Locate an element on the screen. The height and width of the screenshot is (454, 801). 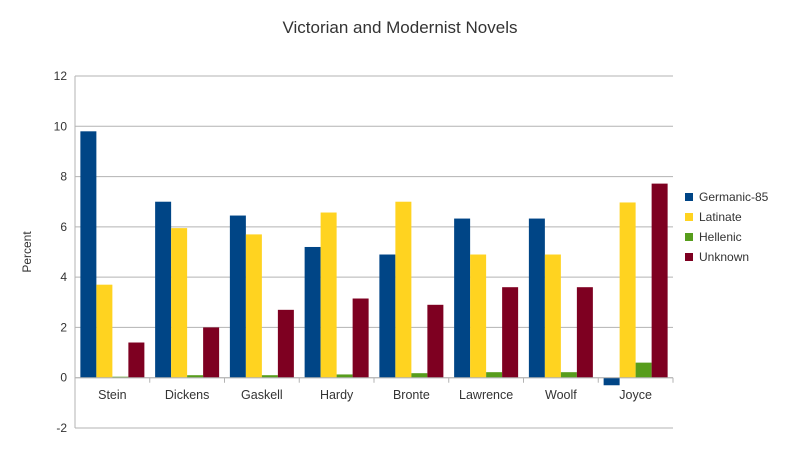
bar-germanic-85-bronte is located at coordinates (387, 316).